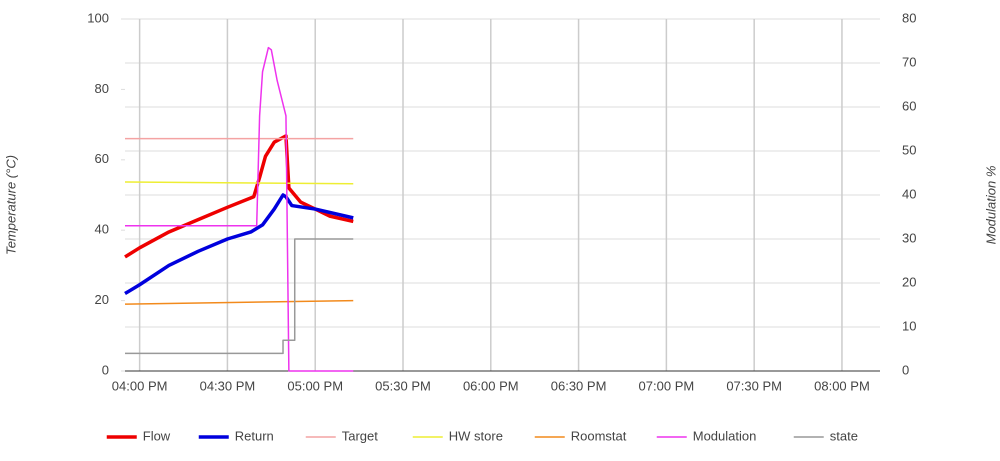  What do you see at coordinates (909, 61) in the screenshot?
I see `y2-tick-label: 70` at bounding box center [909, 61].